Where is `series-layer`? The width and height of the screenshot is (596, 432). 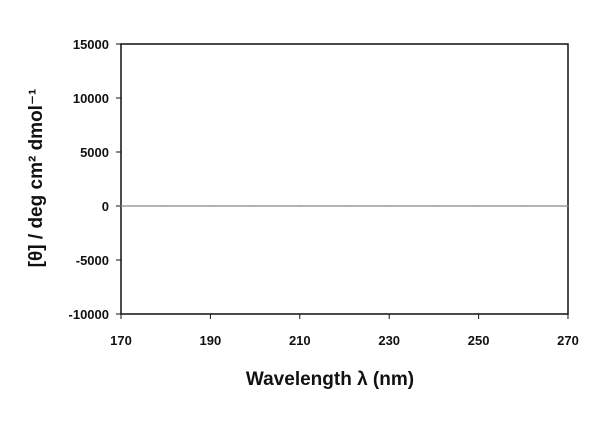
series-layer is located at coordinates (344, 206).